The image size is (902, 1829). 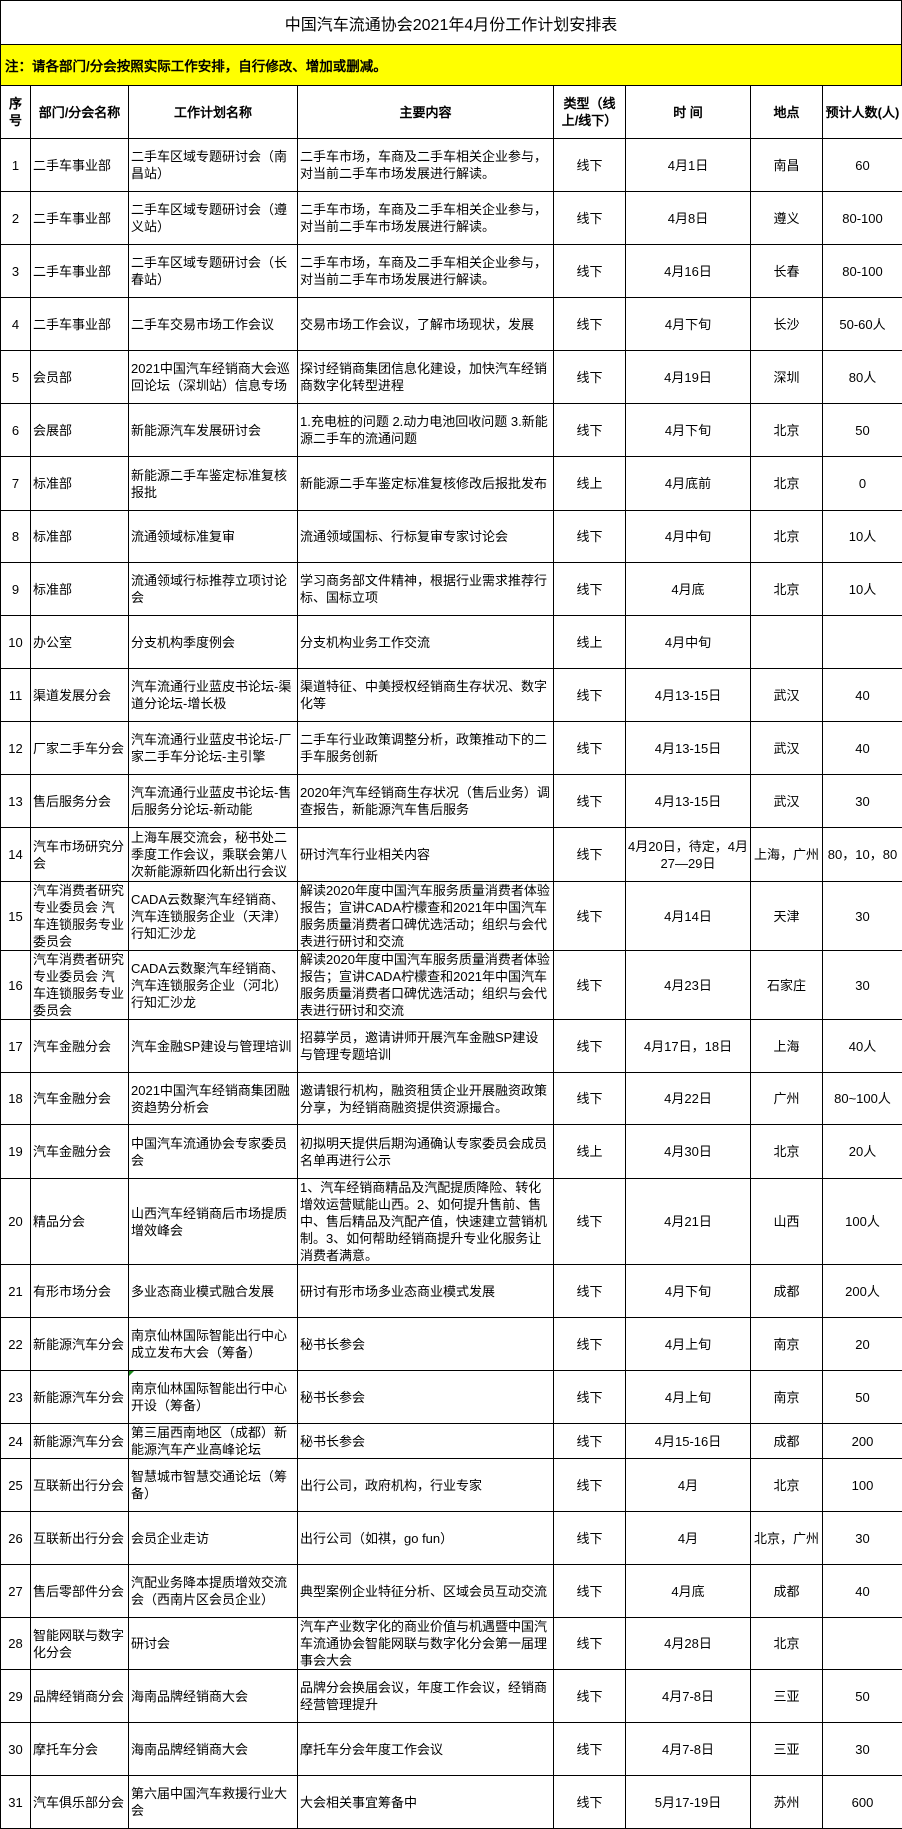 I want to click on cell-location: 石家庄, so click(x=787, y=985).